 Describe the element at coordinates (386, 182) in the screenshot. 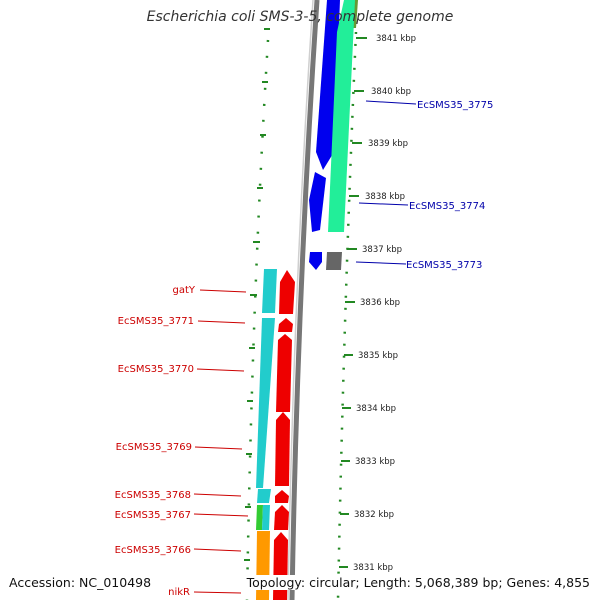

I see `right-leaders` at that location.